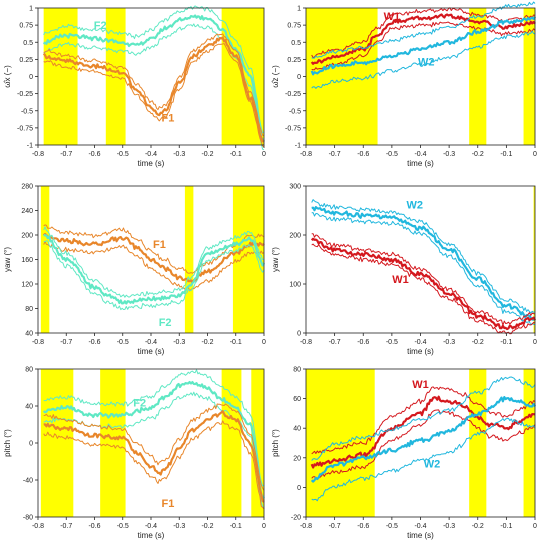 Image resolution: width=542 pixels, height=550 pixels. I want to click on y-tick-label: -0.75, so click(293, 128).